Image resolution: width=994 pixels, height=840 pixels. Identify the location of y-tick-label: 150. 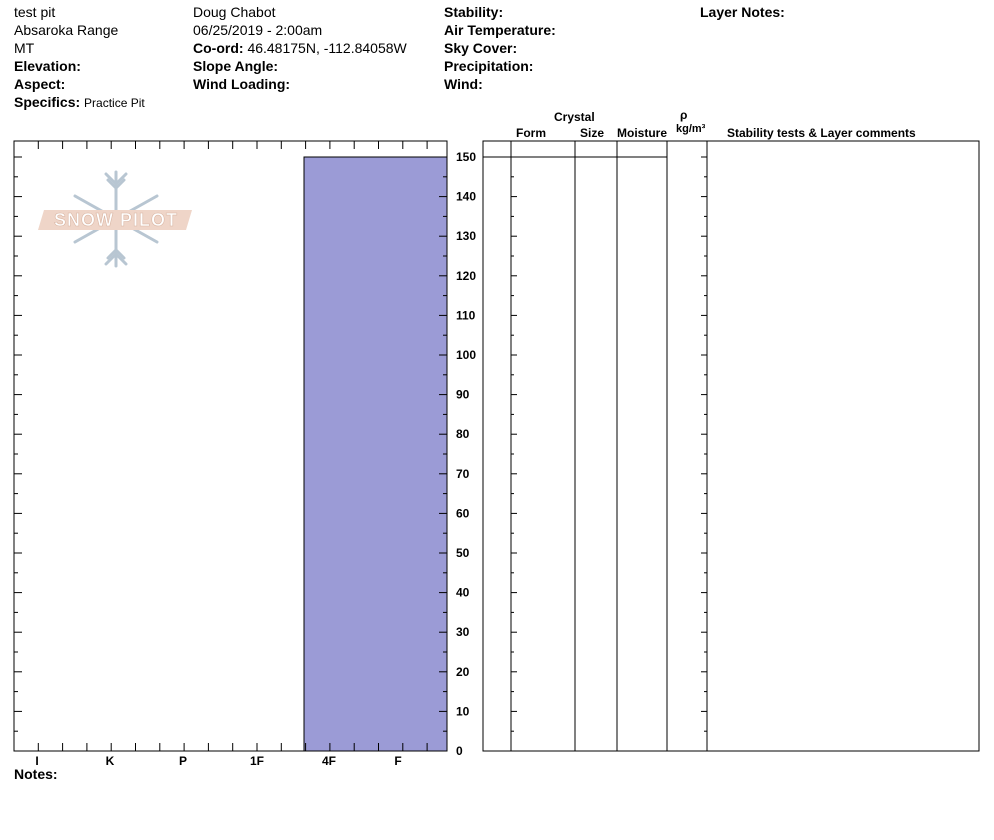
(466, 157).